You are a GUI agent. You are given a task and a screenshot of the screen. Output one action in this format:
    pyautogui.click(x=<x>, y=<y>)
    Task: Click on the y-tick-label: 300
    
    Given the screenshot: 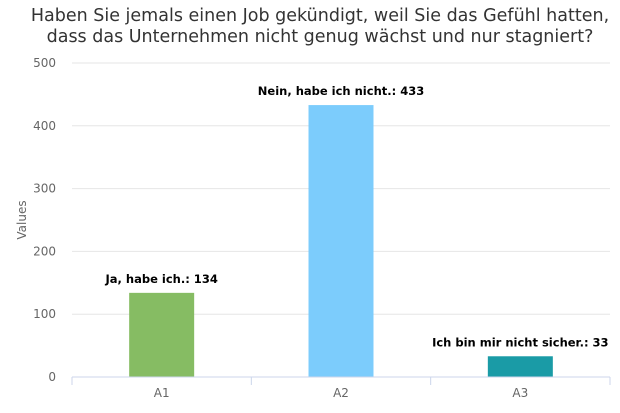 What is the action you would take?
    pyautogui.click(x=44, y=189)
    